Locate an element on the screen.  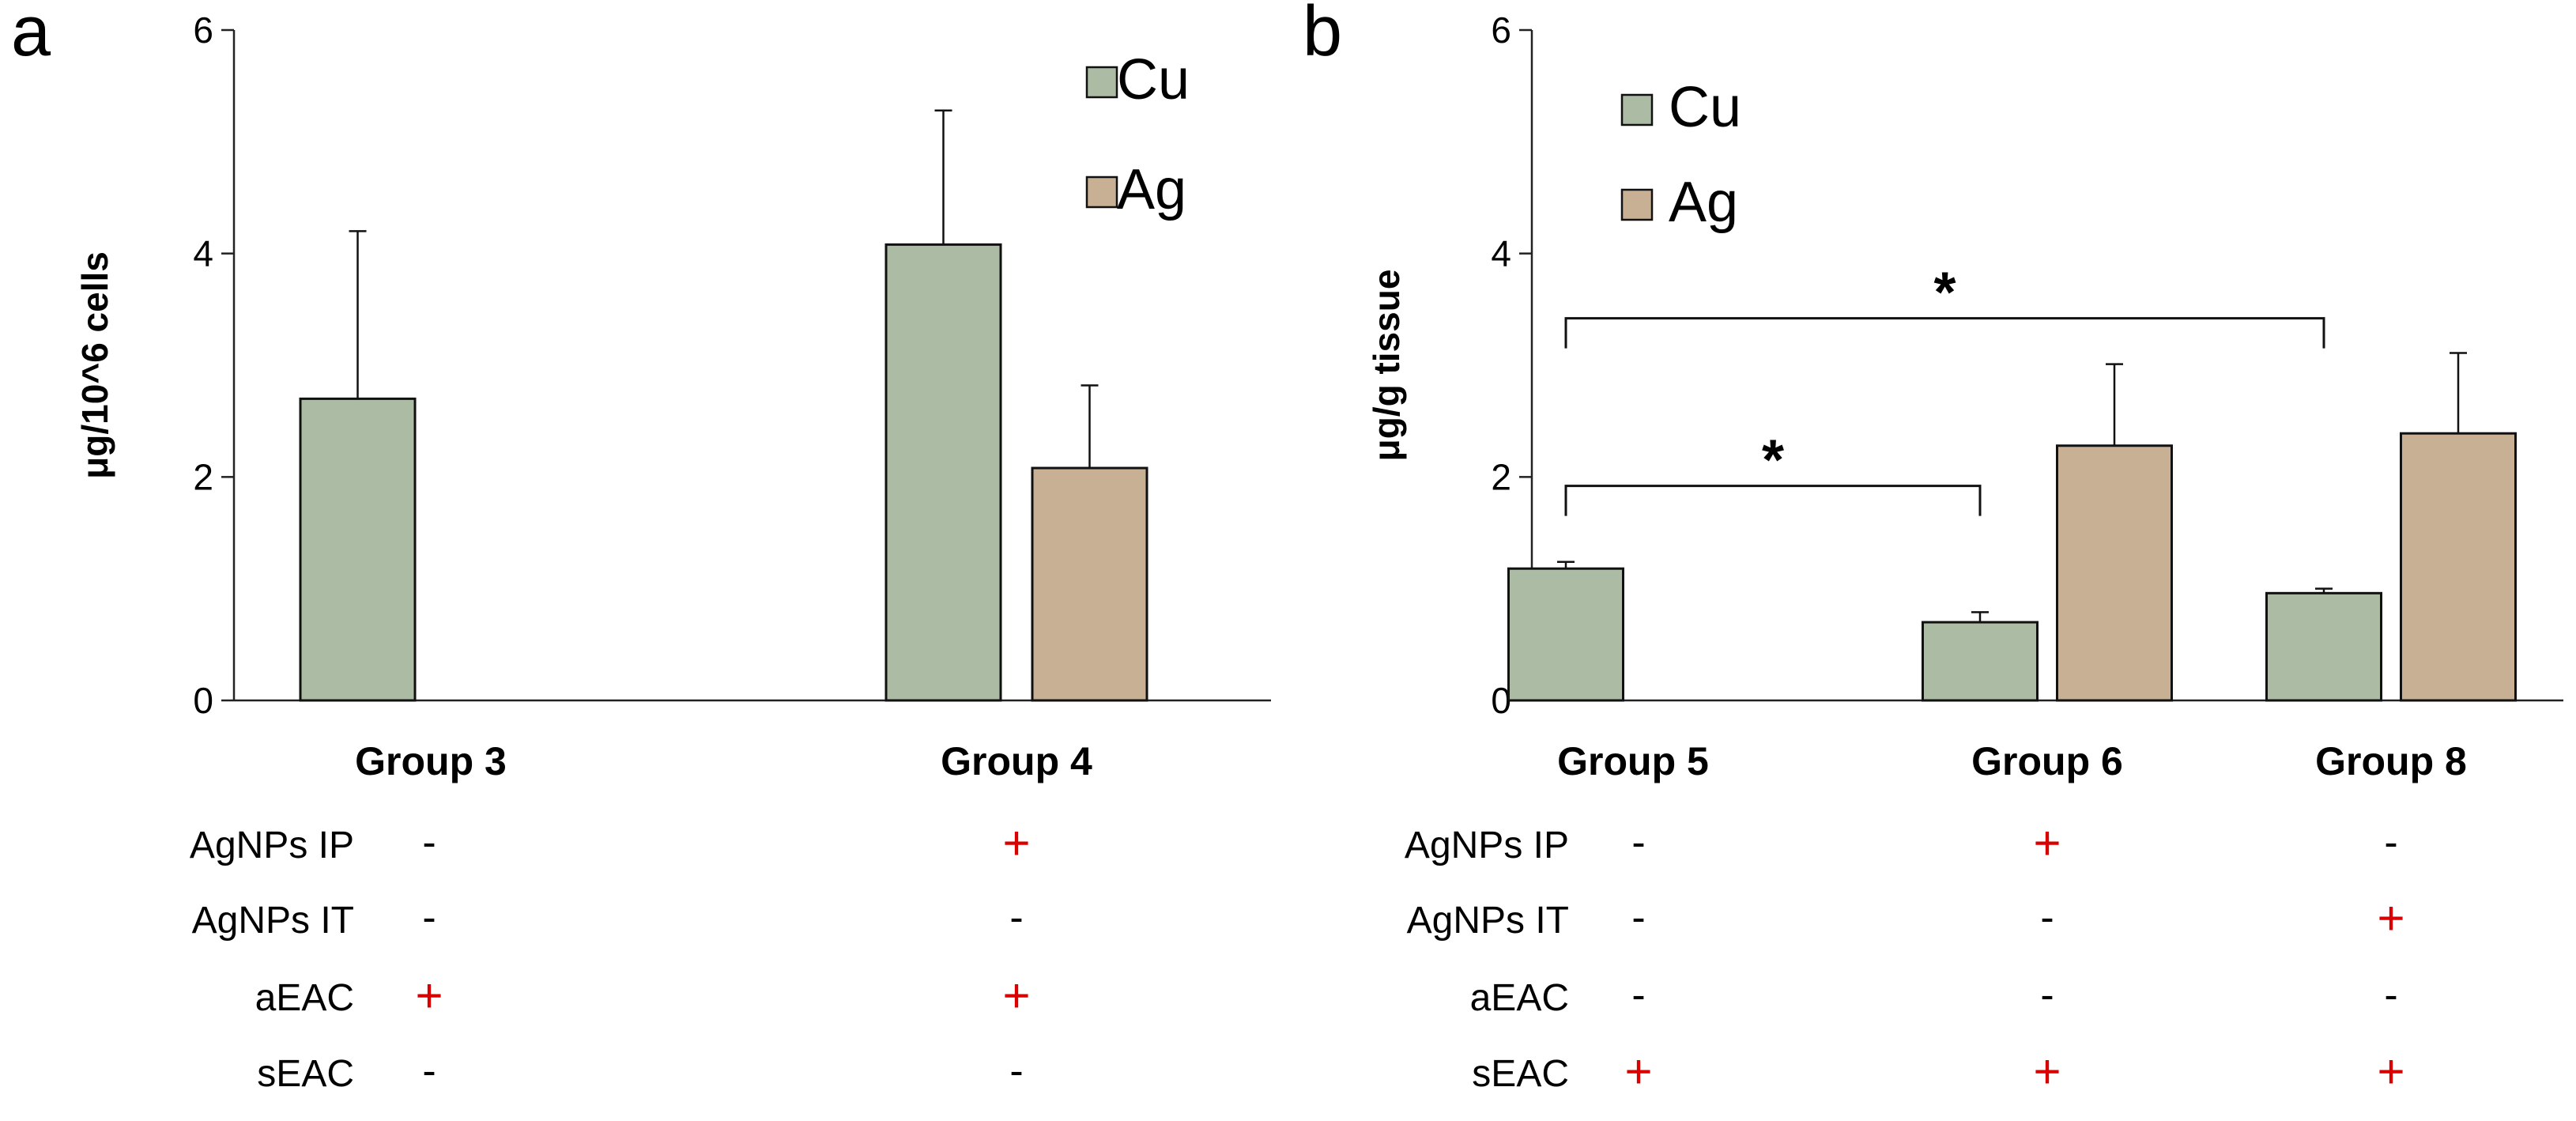
panel-a-condition-label: aEAC is located at coordinates (304, 998).